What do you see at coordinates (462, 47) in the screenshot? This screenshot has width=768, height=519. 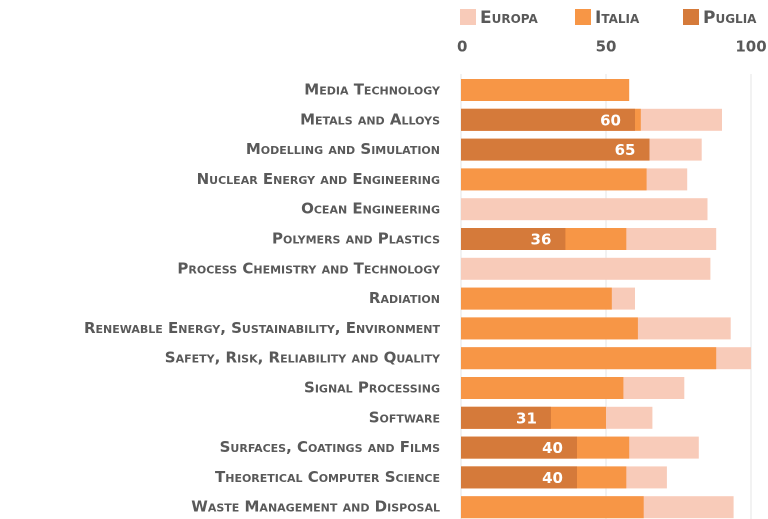 I see `x-tick-label: 0` at bounding box center [462, 47].